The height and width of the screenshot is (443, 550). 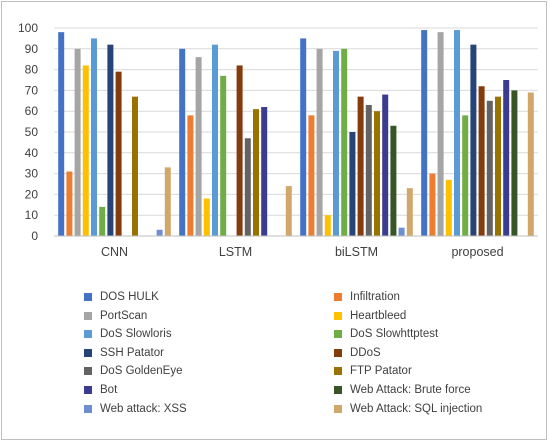 I want to click on legend-item: Bot, so click(x=100, y=390).